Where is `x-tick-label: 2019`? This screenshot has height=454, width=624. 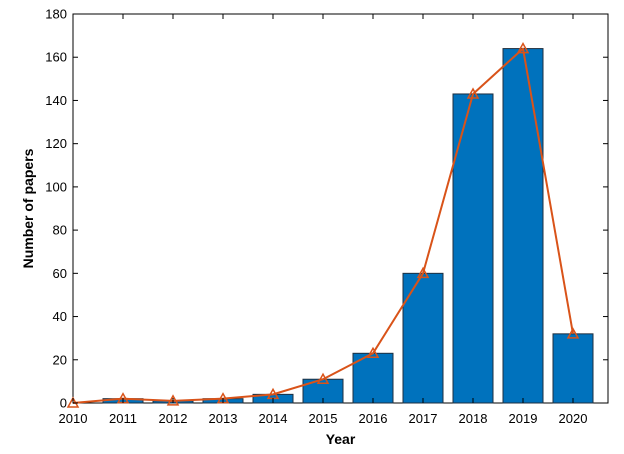 x-tick-label: 2019 is located at coordinates (523, 418).